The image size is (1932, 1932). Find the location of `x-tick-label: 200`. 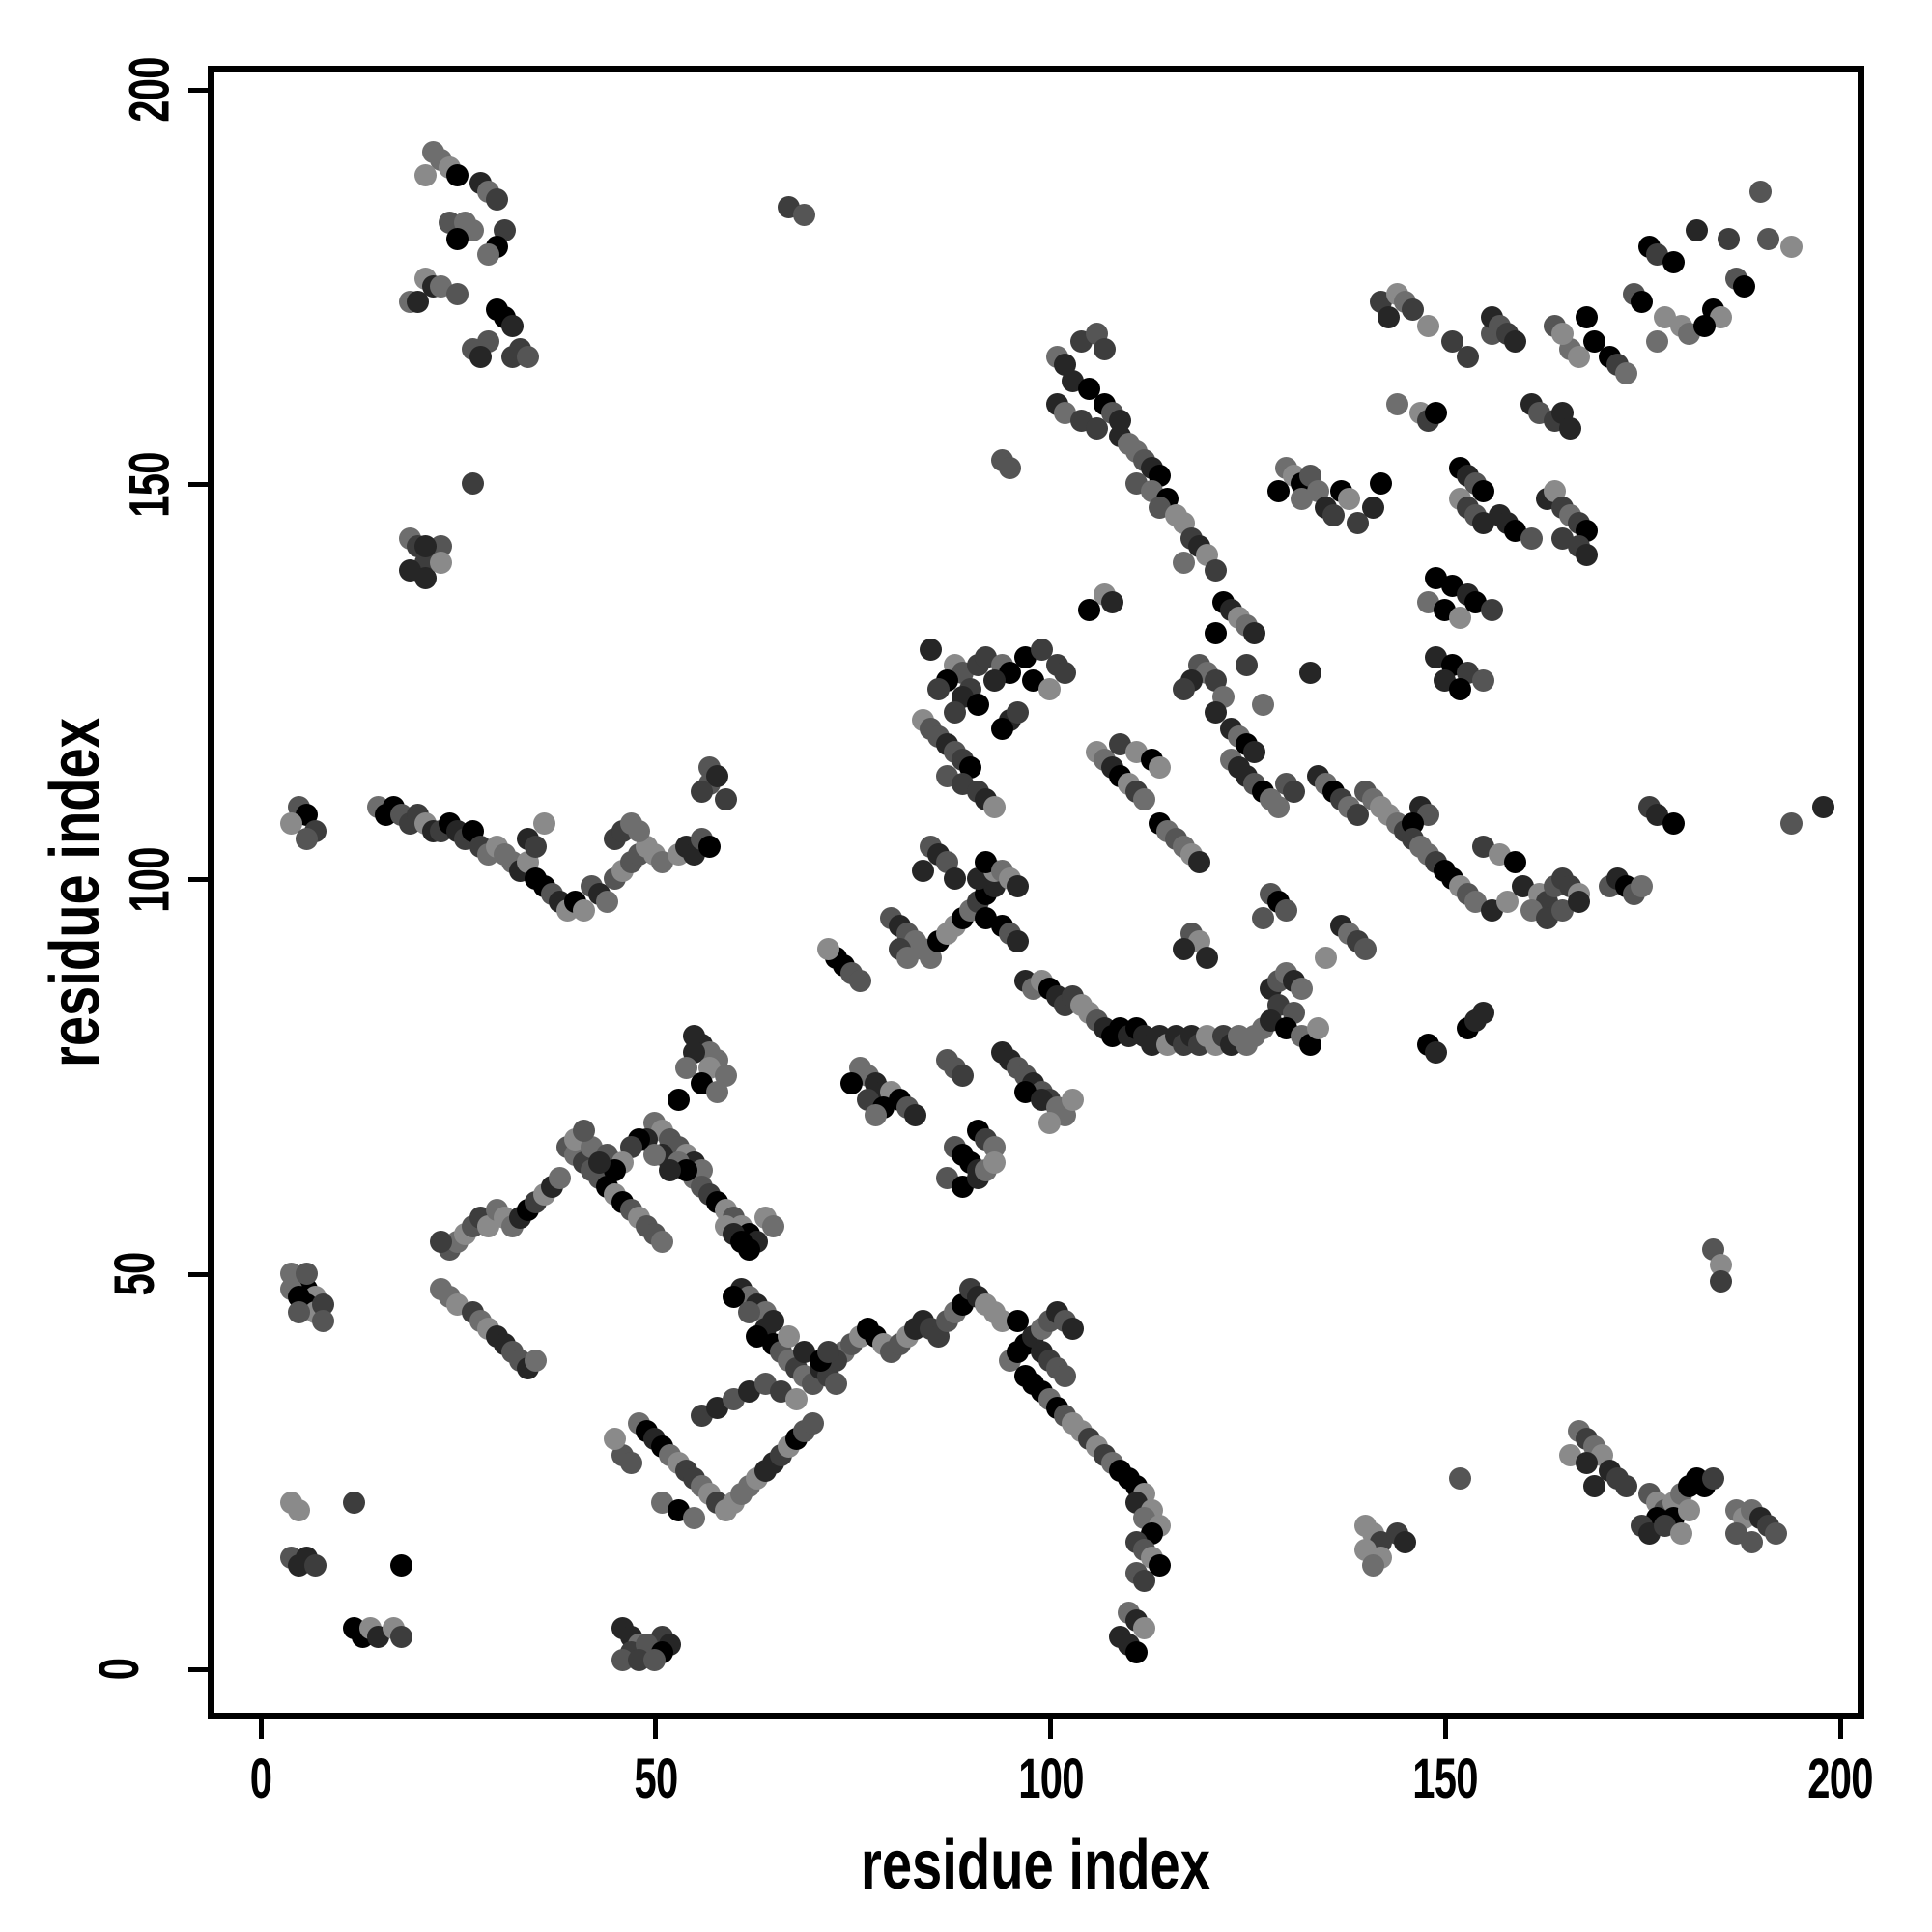

x-tick-label: 200 is located at coordinates (1840, 1778).